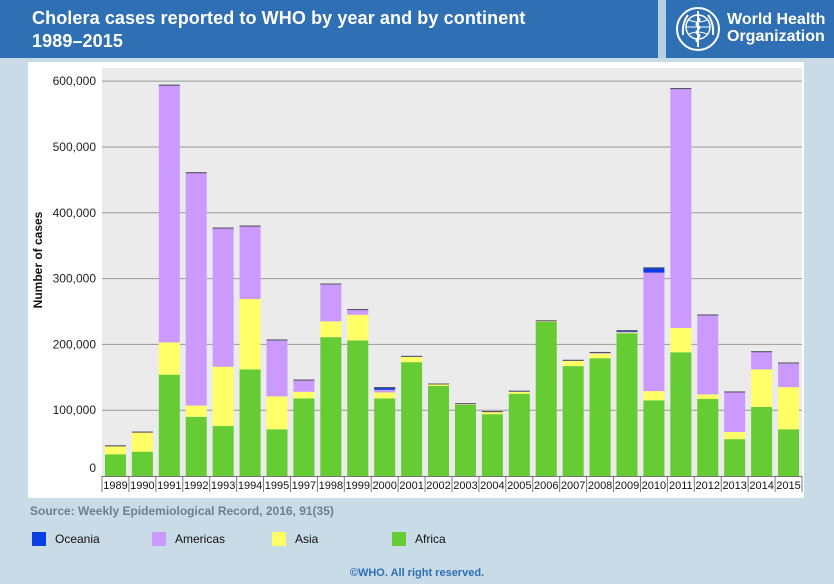 The image size is (834, 584). I want to click on x-tick-label-1995: 1995, so click(277, 486).